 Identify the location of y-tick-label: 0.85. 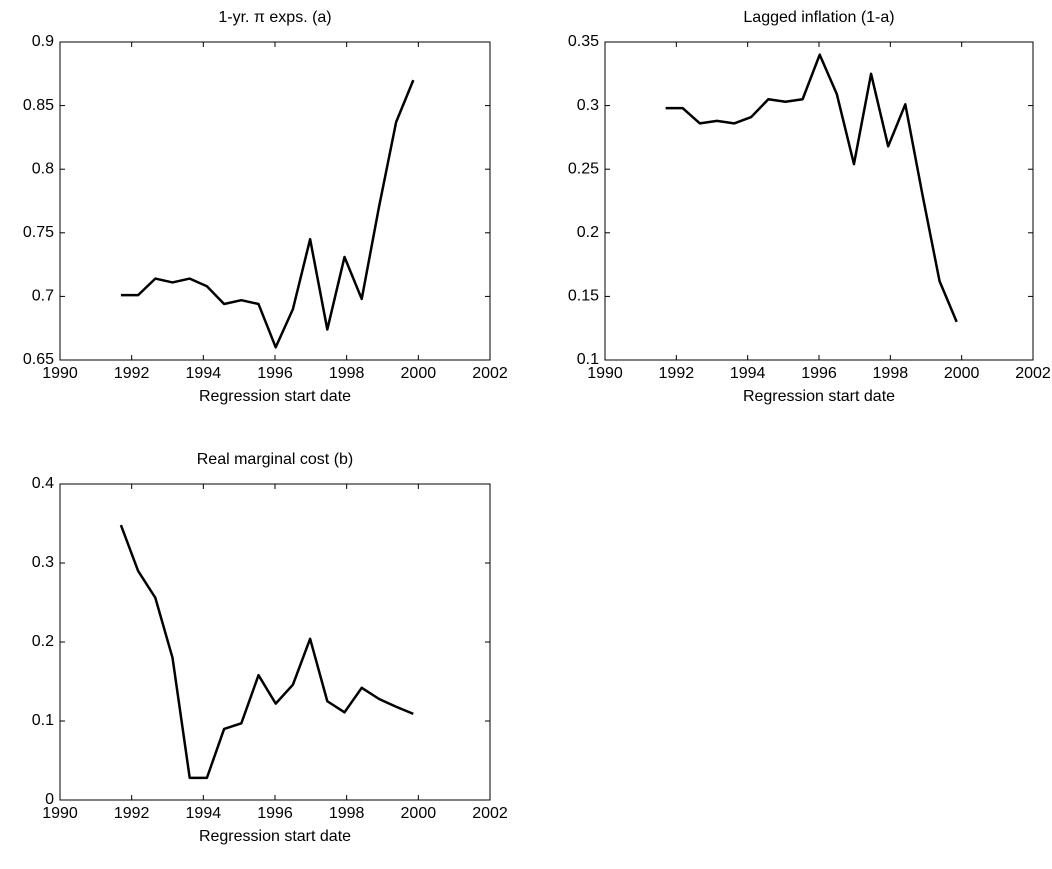
(38, 105).